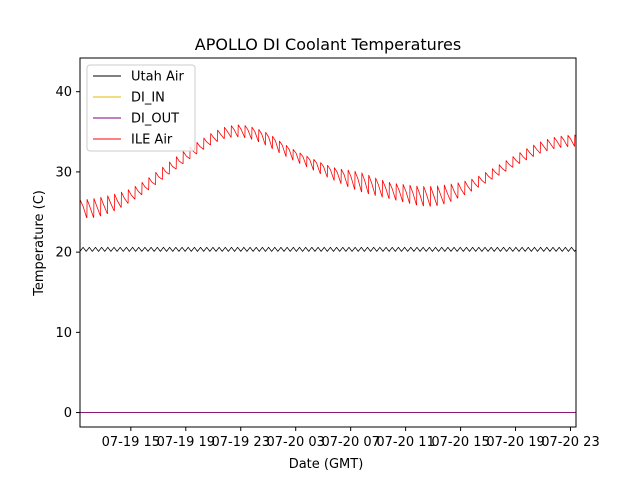 The image size is (640, 480). What do you see at coordinates (460, 442) in the screenshot?
I see `x-tick-label: 07-20 15` at bounding box center [460, 442].